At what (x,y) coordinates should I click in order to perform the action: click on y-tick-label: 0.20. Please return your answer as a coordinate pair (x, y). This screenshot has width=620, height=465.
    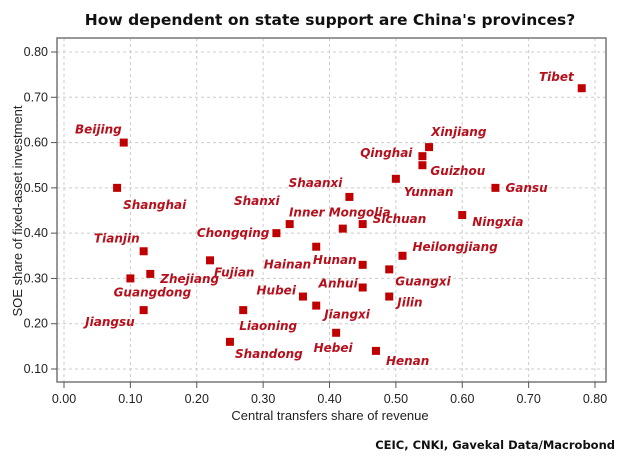
    Looking at the image, I should click on (36, 324).